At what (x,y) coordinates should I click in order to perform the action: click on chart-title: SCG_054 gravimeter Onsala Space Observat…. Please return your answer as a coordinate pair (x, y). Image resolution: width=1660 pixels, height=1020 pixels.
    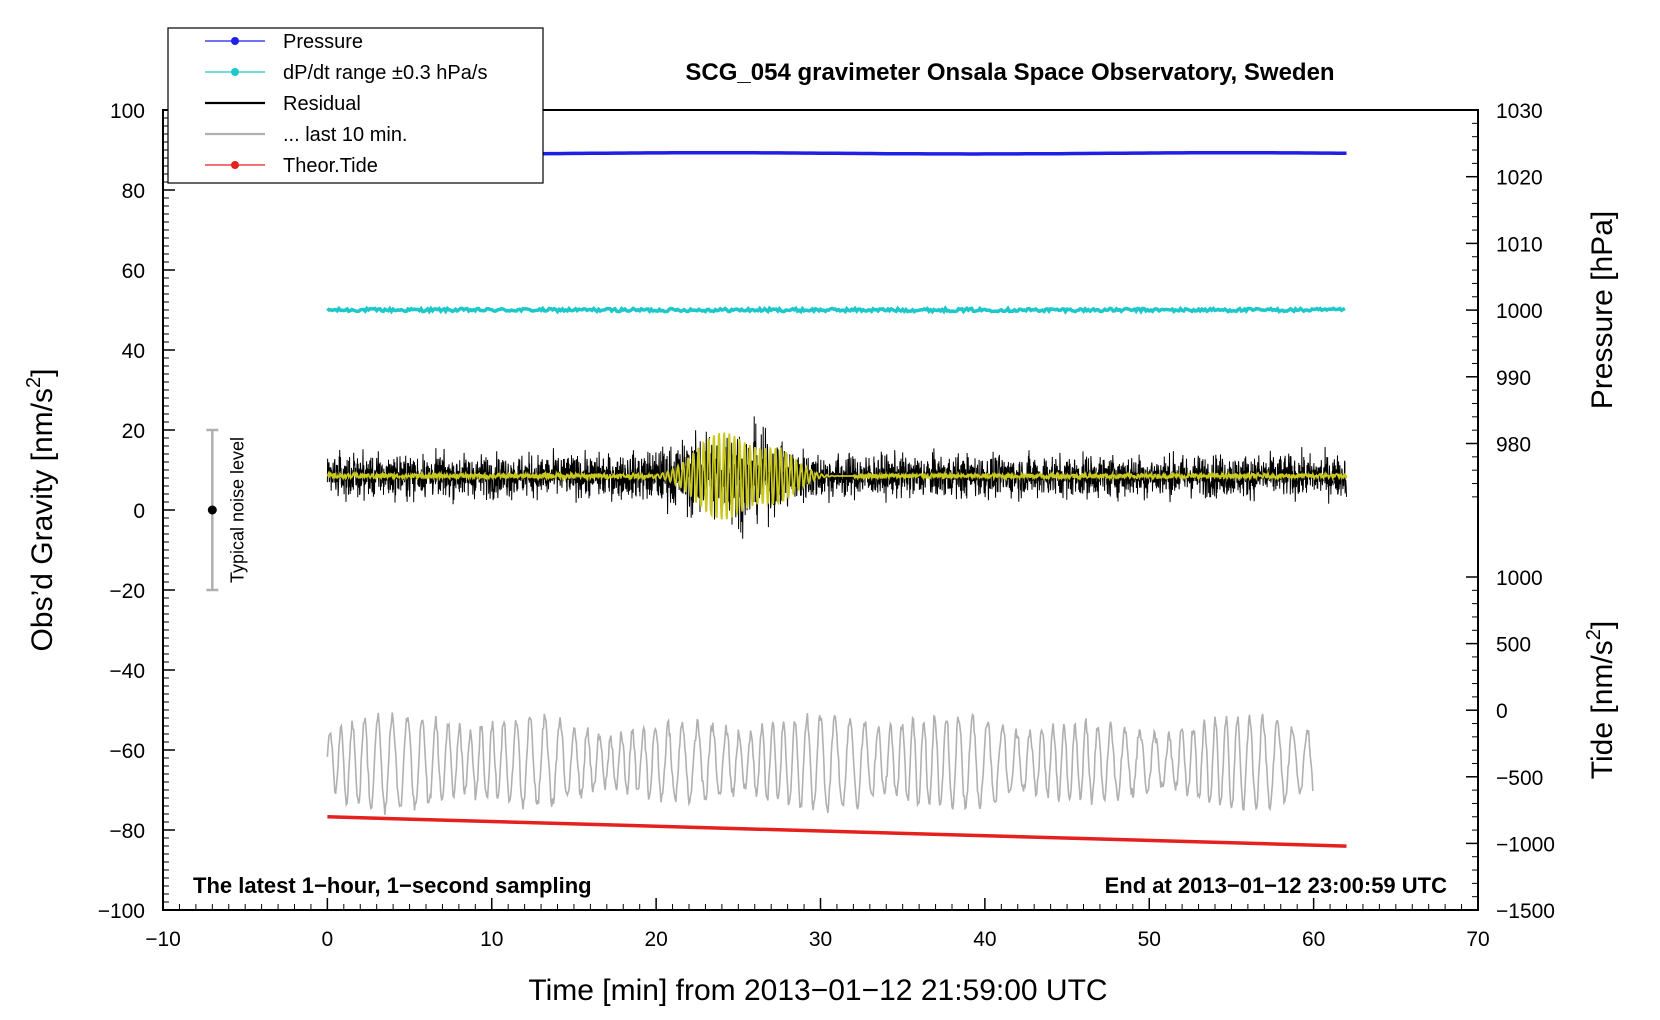
    Looking at the image, I should click on (1009, 72).